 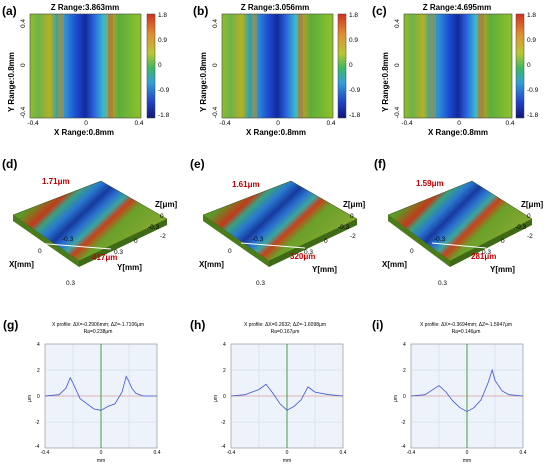 What do you see at coordinates (105, 257) in the screenshot?
I see `width-annotation: 417μm` at bounding box center [105, 257].